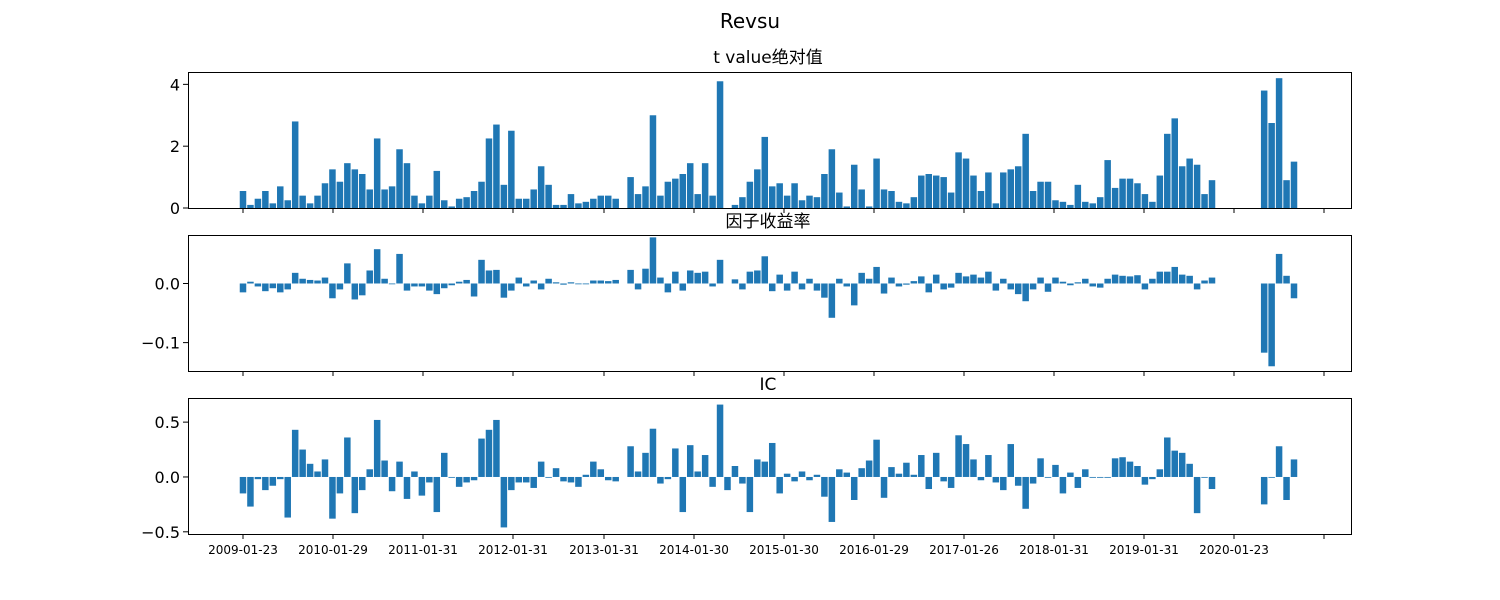 This screenshot has height=600, width=1500. I want to click on x-tick-label: 2011-01-31, so click(423, 550).